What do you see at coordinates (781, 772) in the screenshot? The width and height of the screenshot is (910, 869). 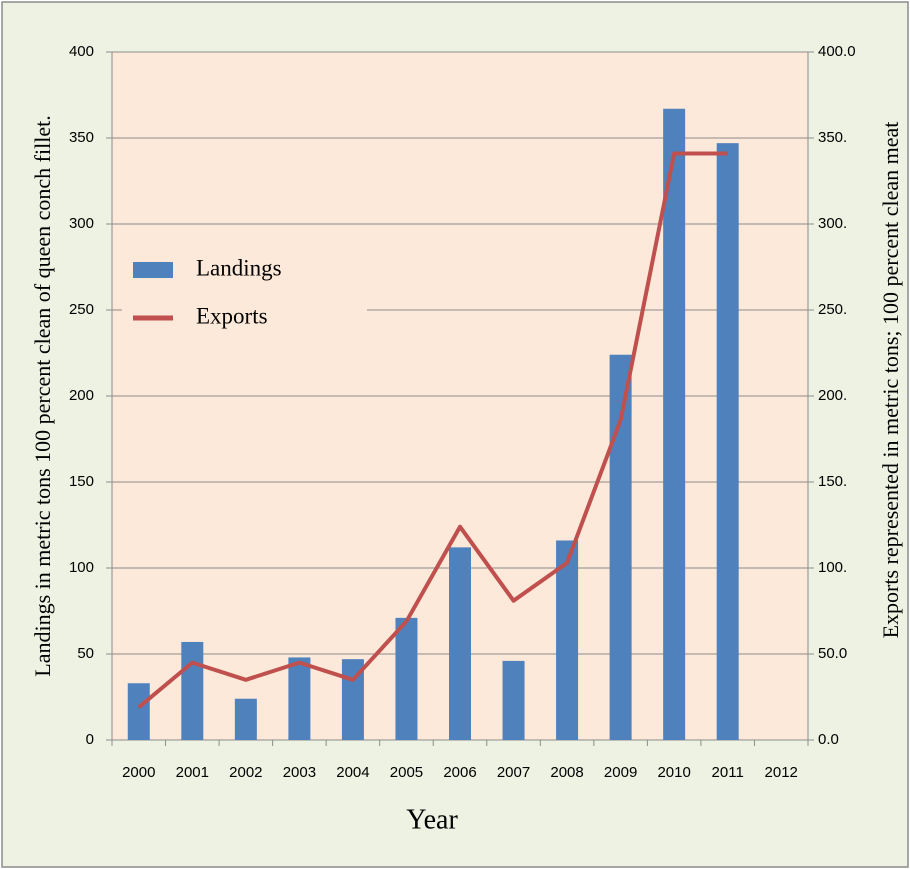 I see `x-tick-label: 2012` at bounding box center [781, 772].